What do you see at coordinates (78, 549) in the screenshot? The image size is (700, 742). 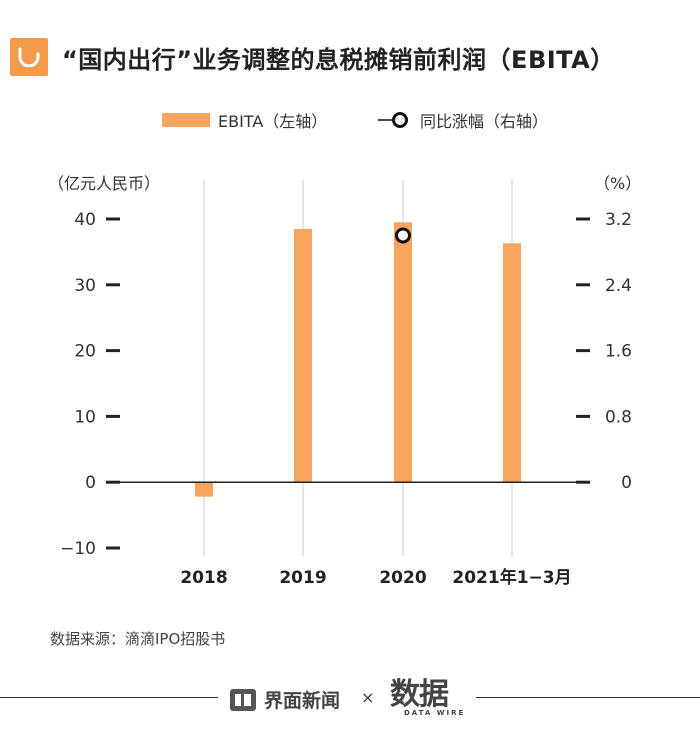 I see `left-tick-label: −10` at bounding box center [78, 549].